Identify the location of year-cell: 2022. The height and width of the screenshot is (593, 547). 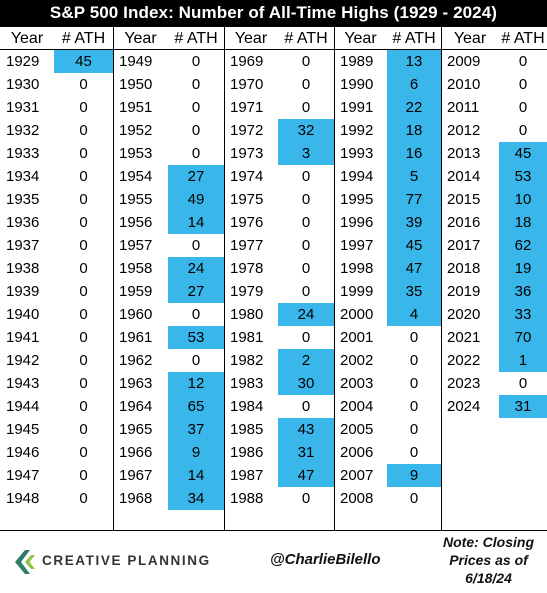
(464, 360).